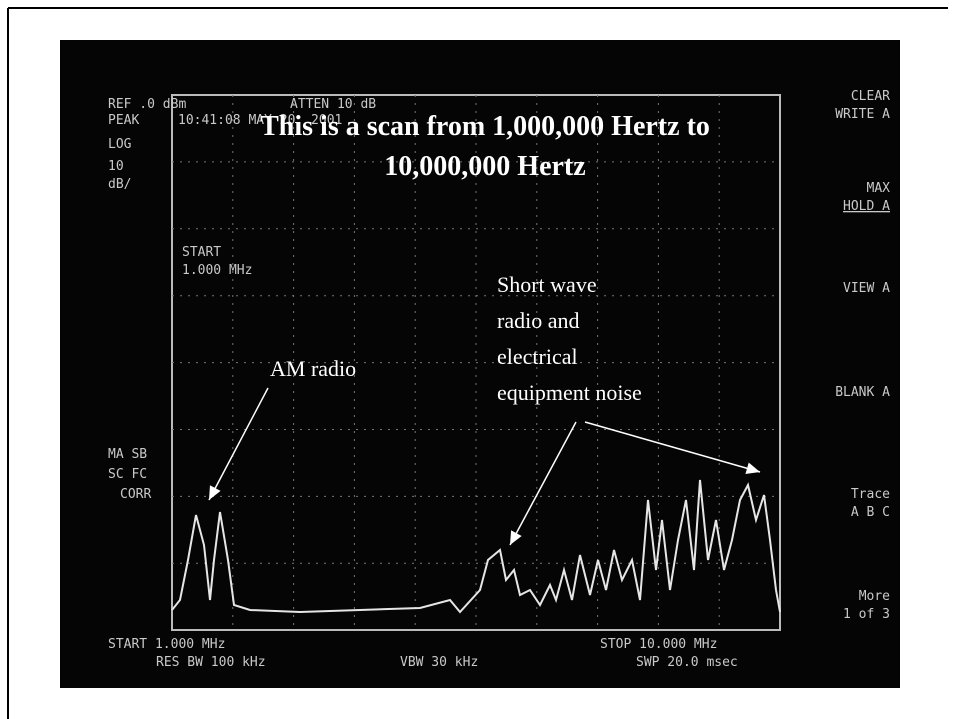 The image size is (954, 719). What do you see at coordinates (217, 270) in the screenshot?
I see `start-marker: 1.000 MHz` at bounding box center [217, 270].